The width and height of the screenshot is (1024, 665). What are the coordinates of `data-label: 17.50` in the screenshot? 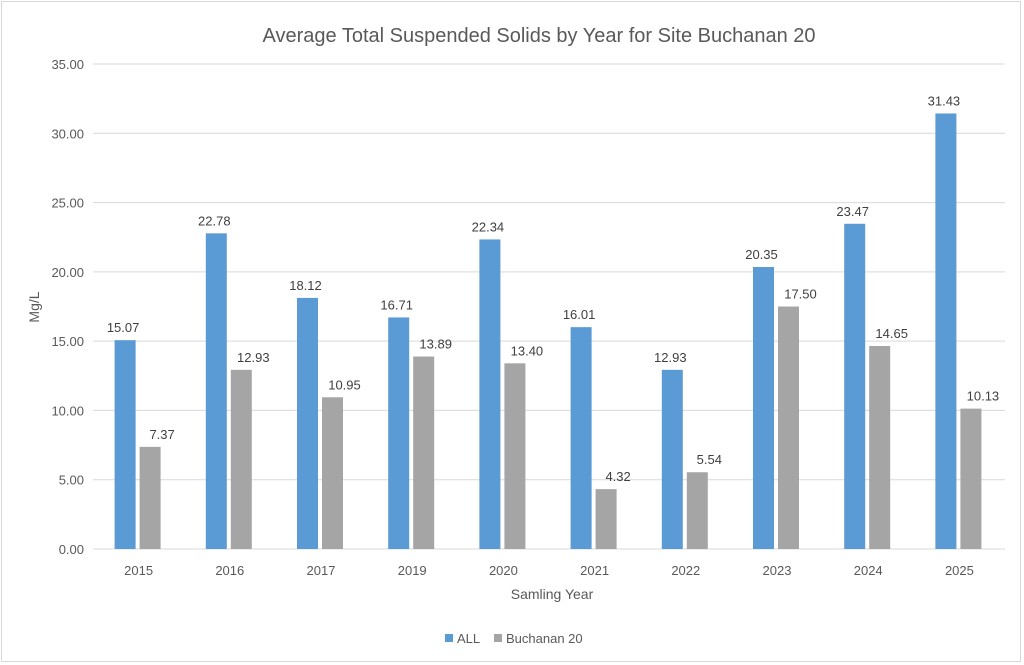 It's located at (800, 294).